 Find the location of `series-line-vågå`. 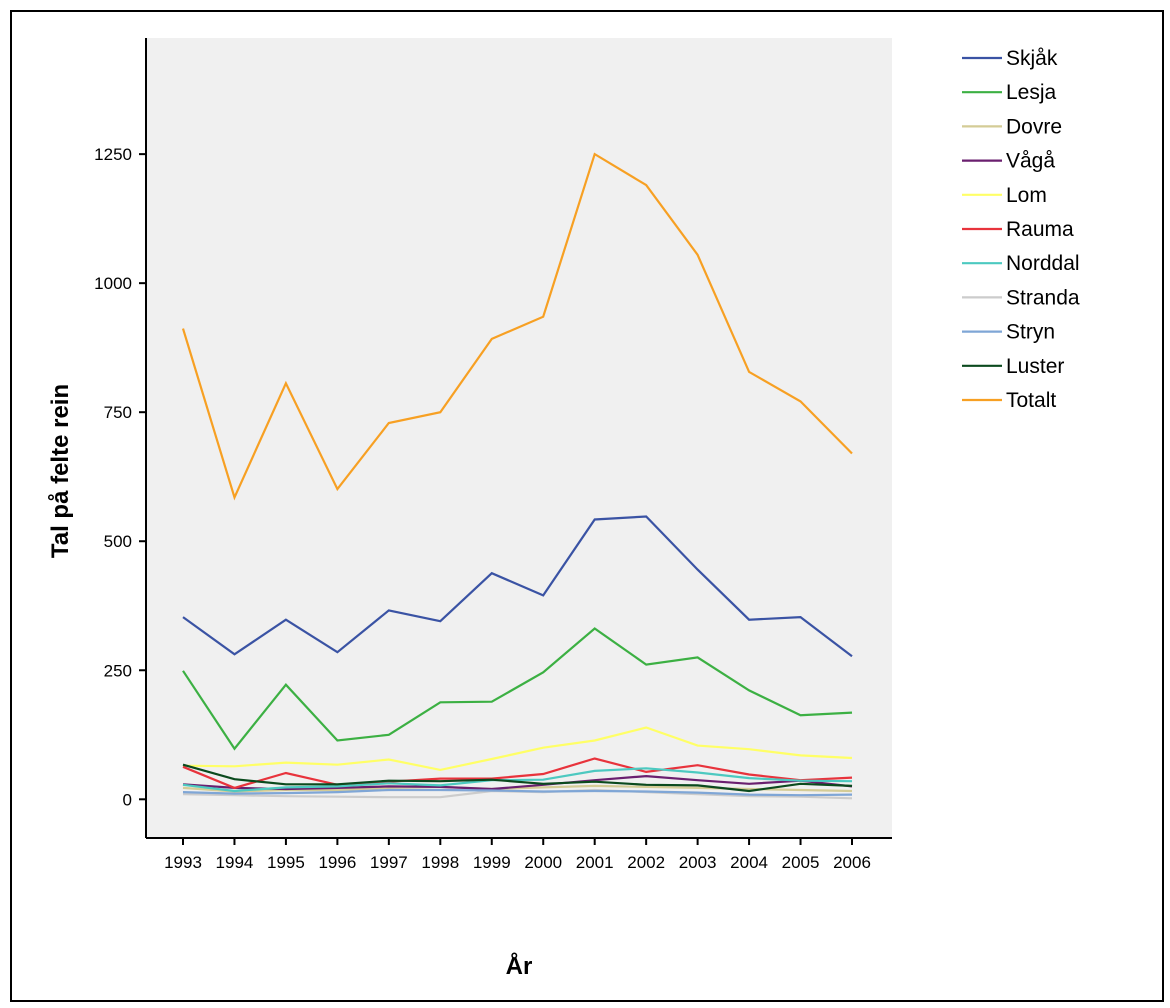

series-line-vågå is located at coordinates (517, 782).